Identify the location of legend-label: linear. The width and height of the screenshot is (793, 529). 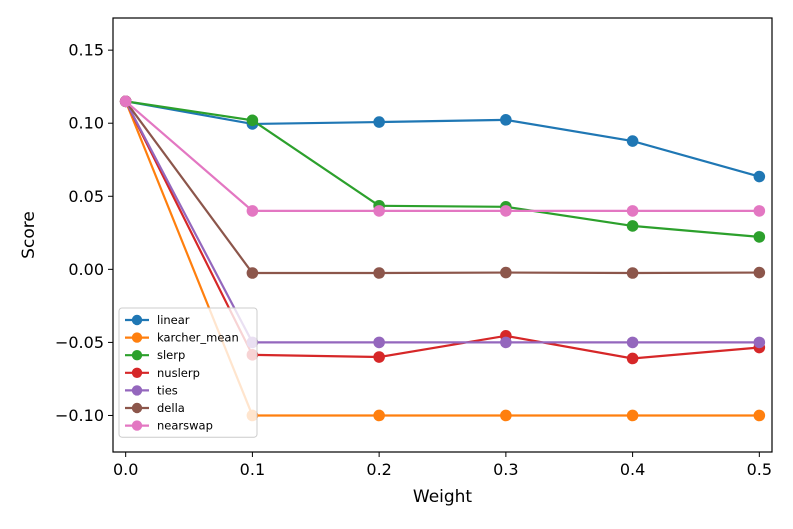
(173, 320).